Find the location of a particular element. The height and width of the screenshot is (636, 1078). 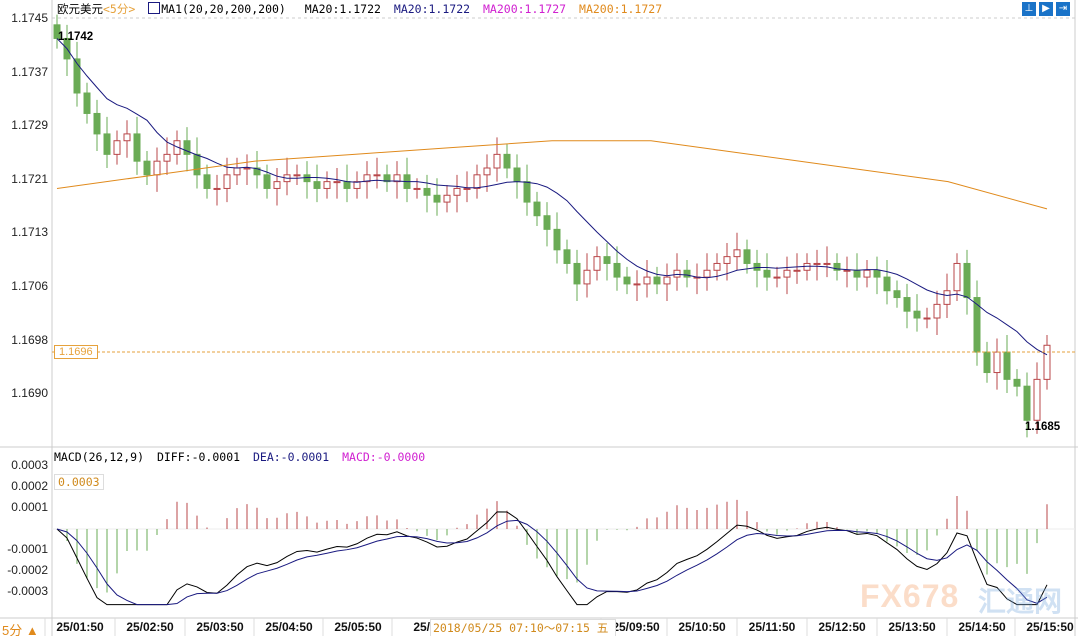

chart-play-icon: ▶ is located at coordinates (1046, 9).